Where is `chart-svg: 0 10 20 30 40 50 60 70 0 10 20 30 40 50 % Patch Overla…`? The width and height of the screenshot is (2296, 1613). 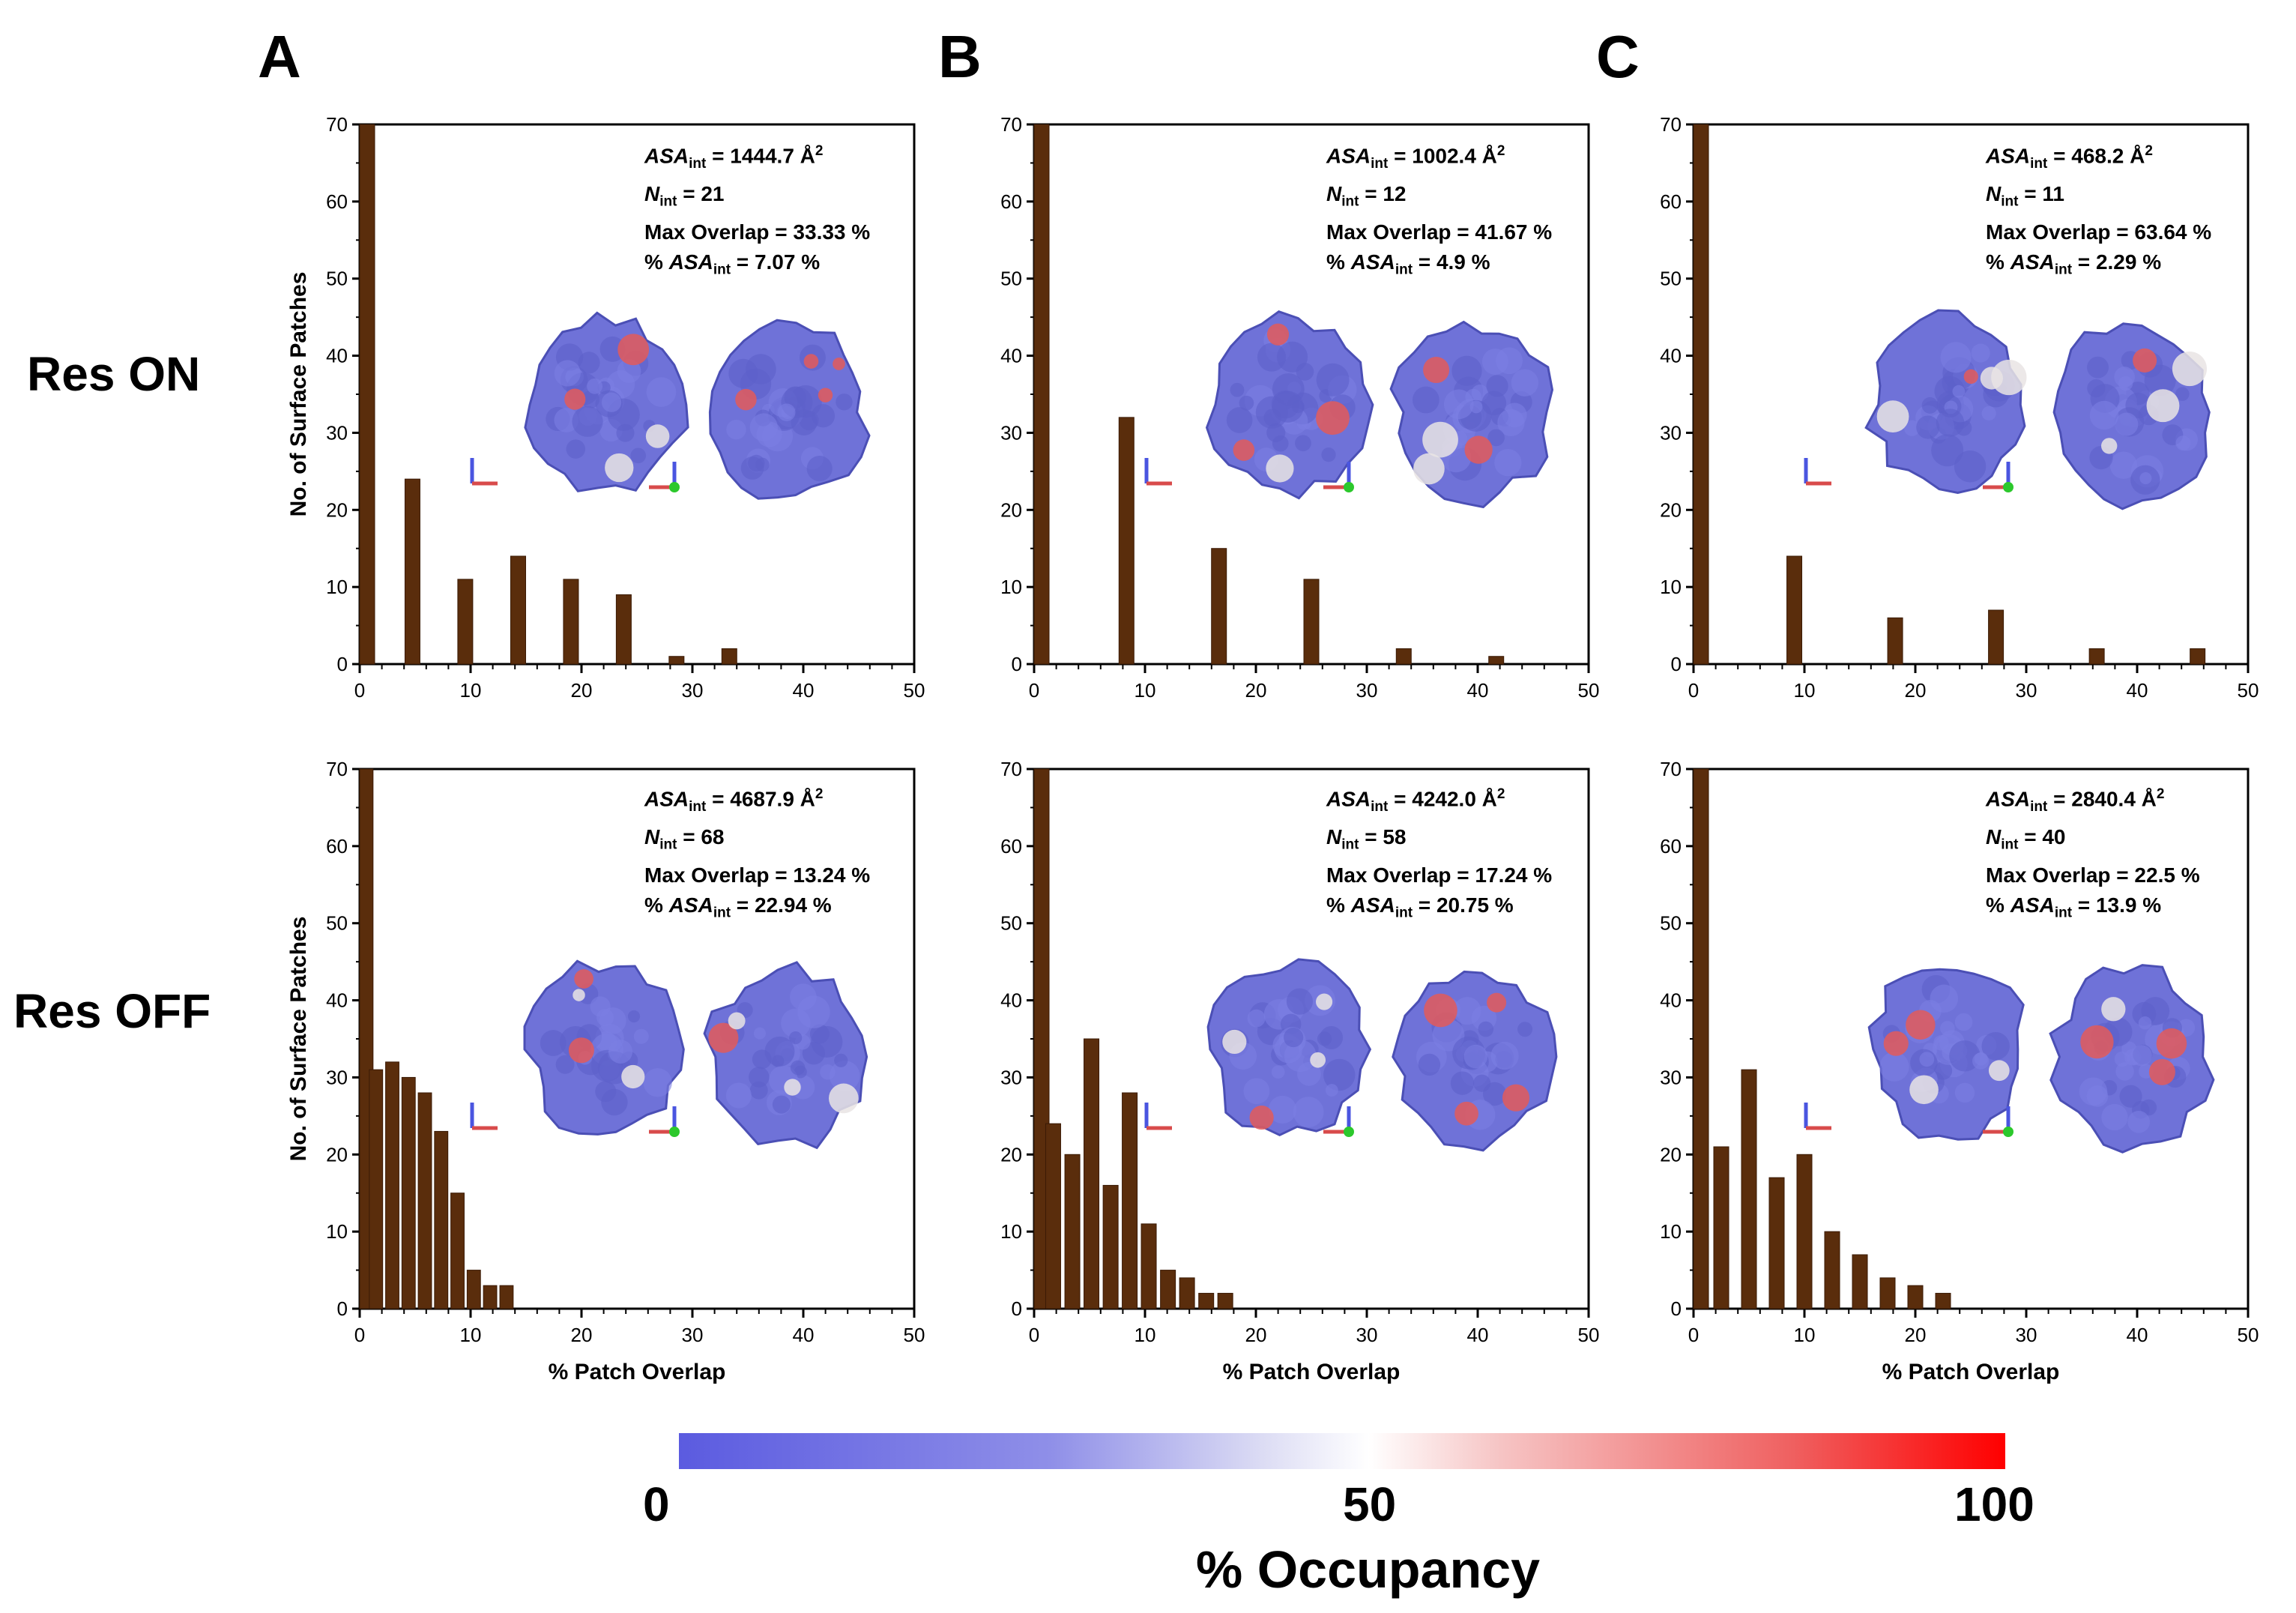
chart-svg: 0 10 20 30 40 50 60 70 0 10 20 30 40 50 % Patch Overla… is located at coordinates (1959, 1071).